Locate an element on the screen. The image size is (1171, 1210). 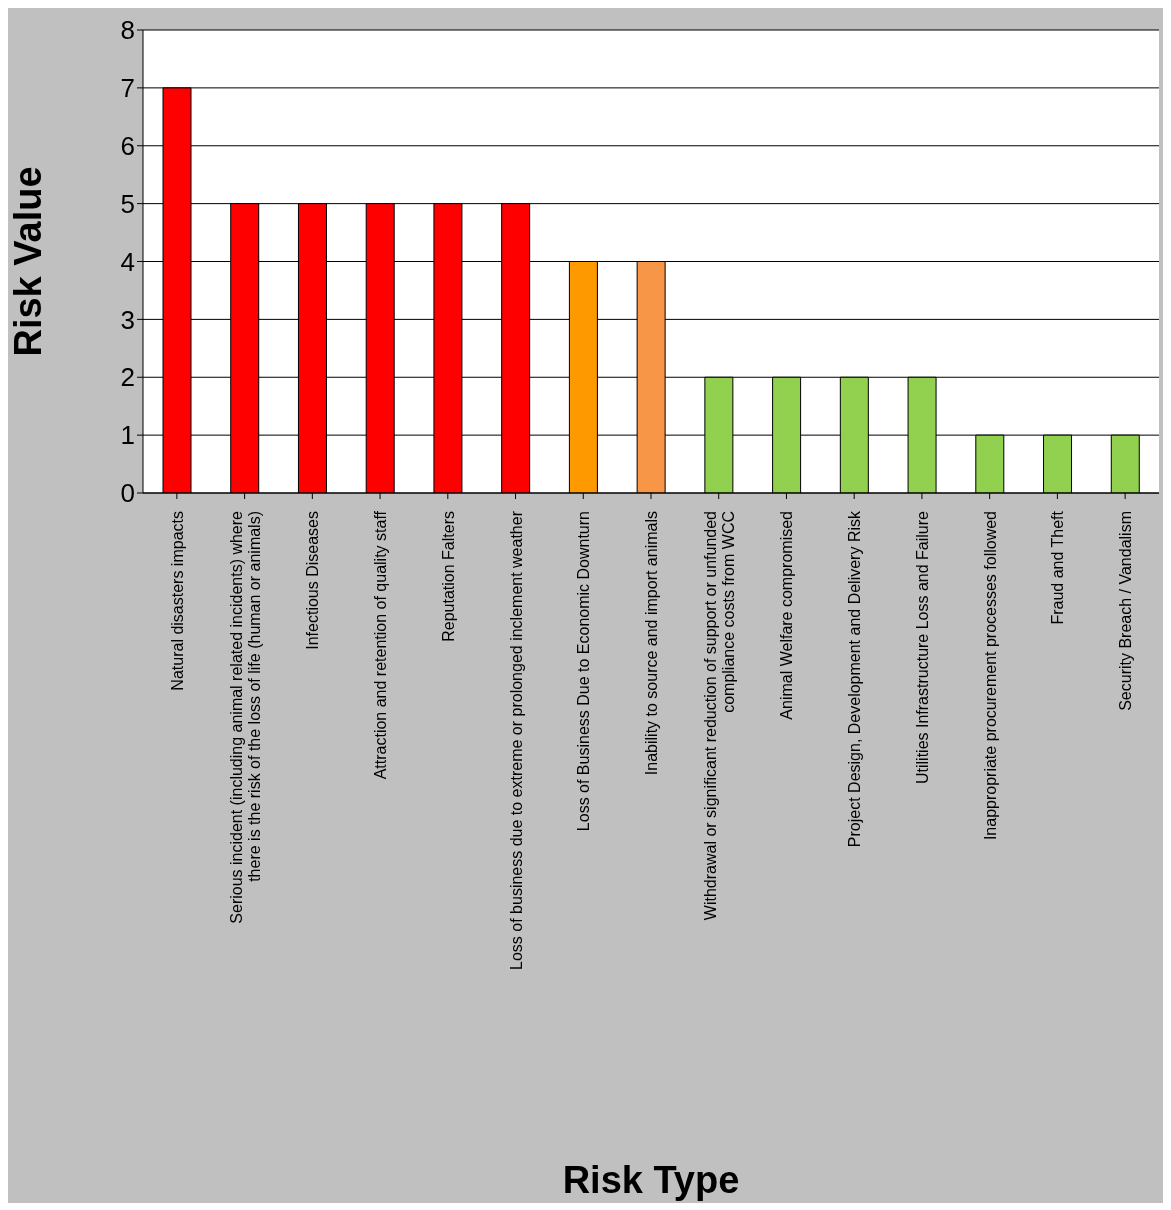
x-tick-label: Loss of Business Due to Economic Downturn is located at coordinates (584, 671).